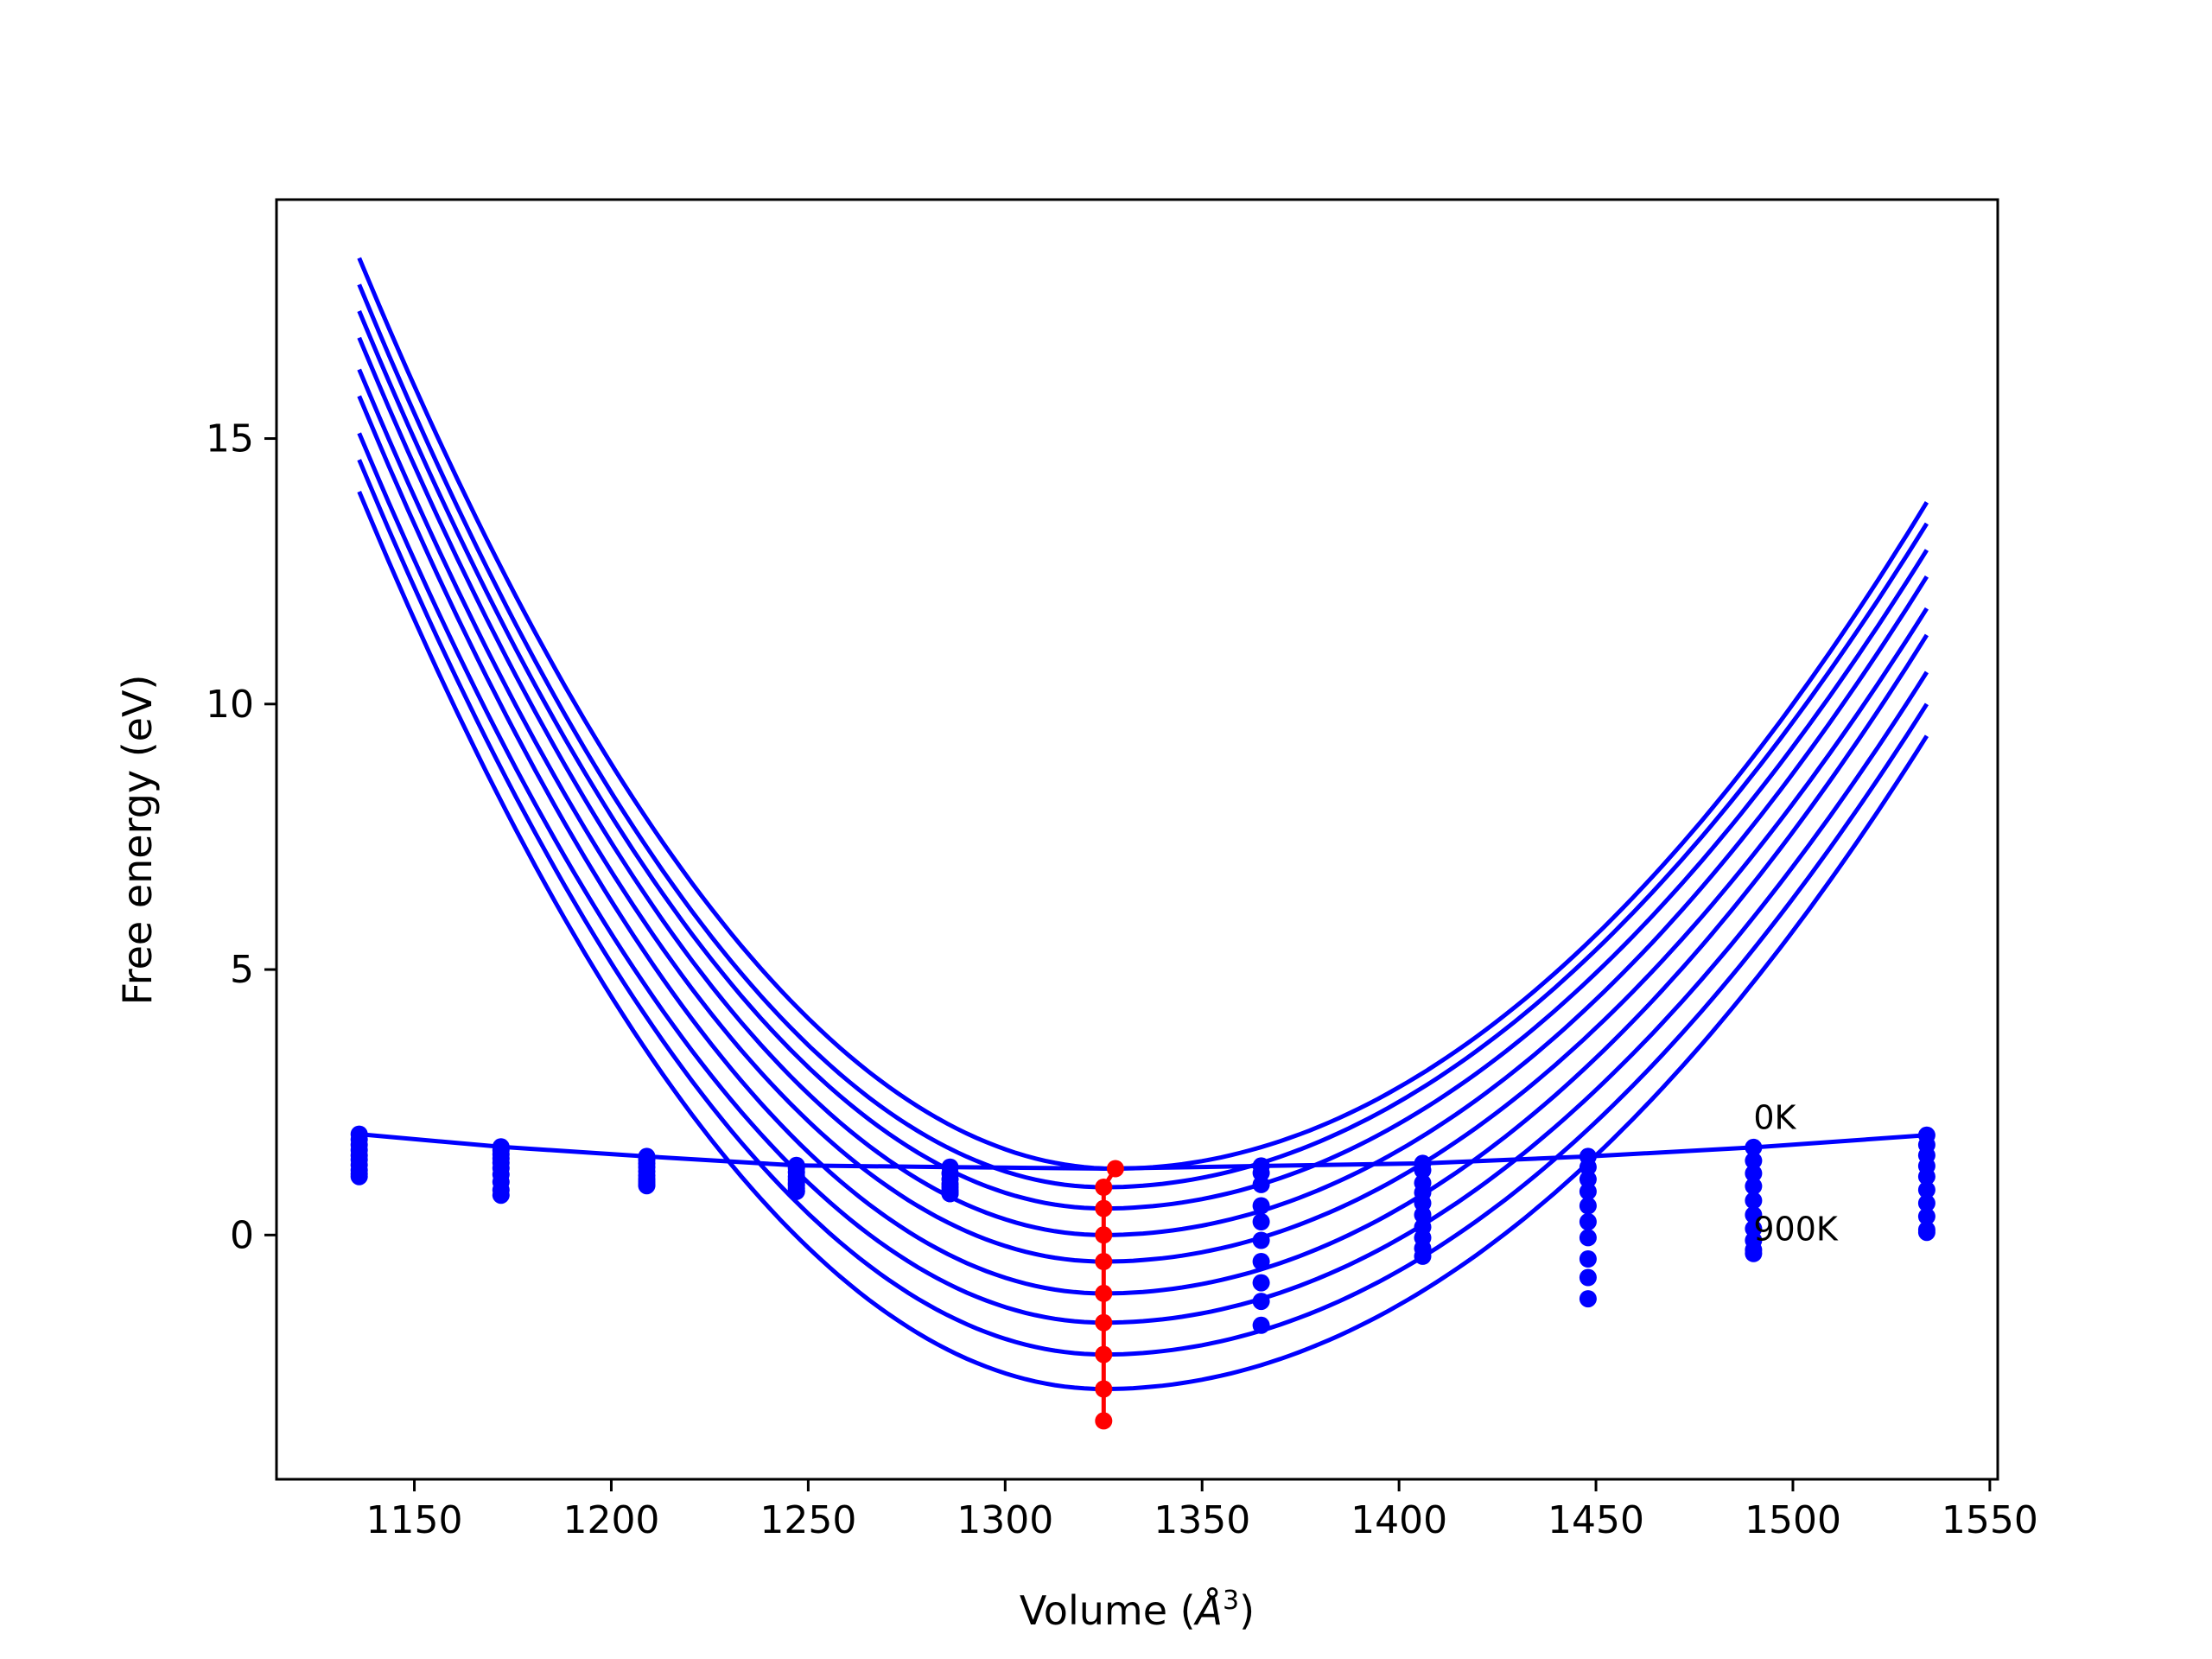  I want to click on x-axis-label-unit: Å, so click(1208, 1610).